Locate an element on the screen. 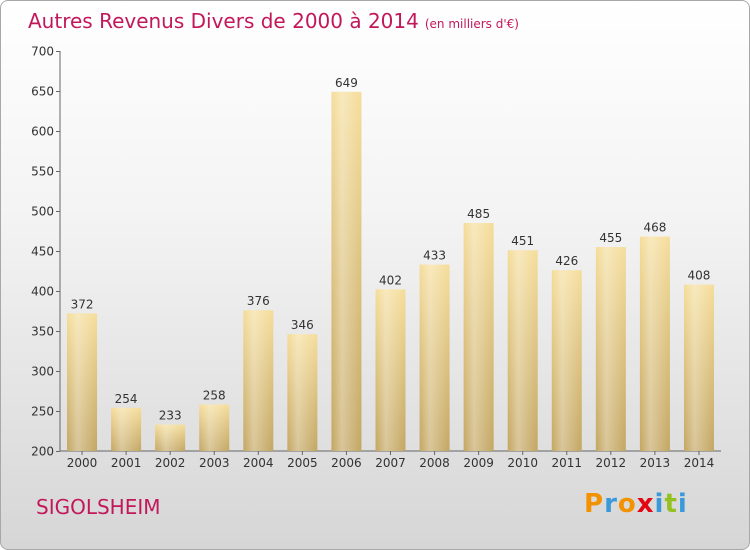  x-tick-label: 2008 is located at coordinates (434, 463).